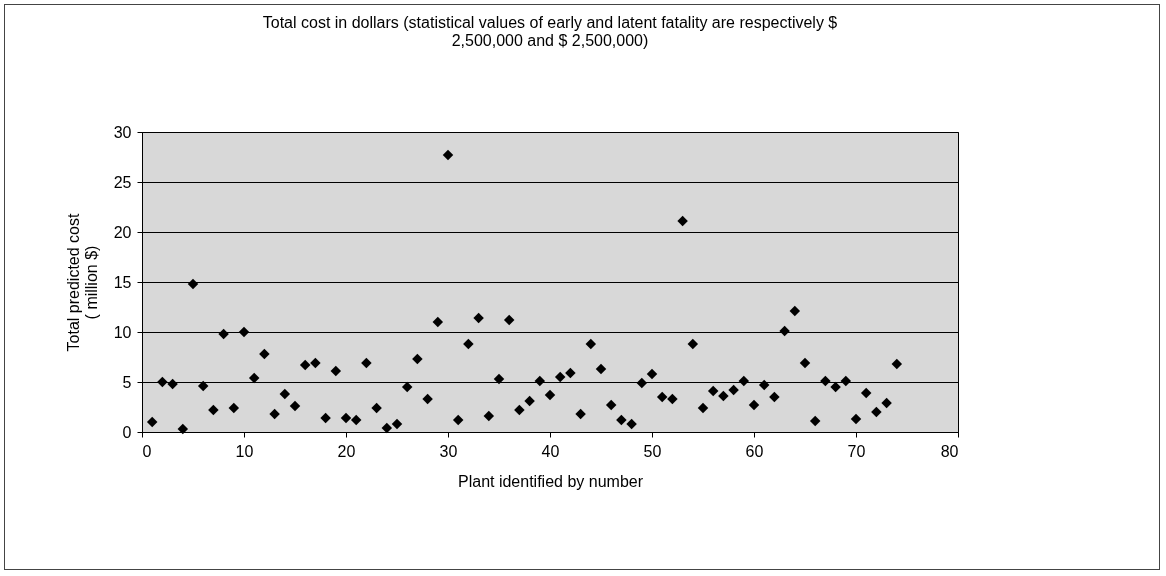  I want to click on y-tick-label: 20, so click(122, 232).